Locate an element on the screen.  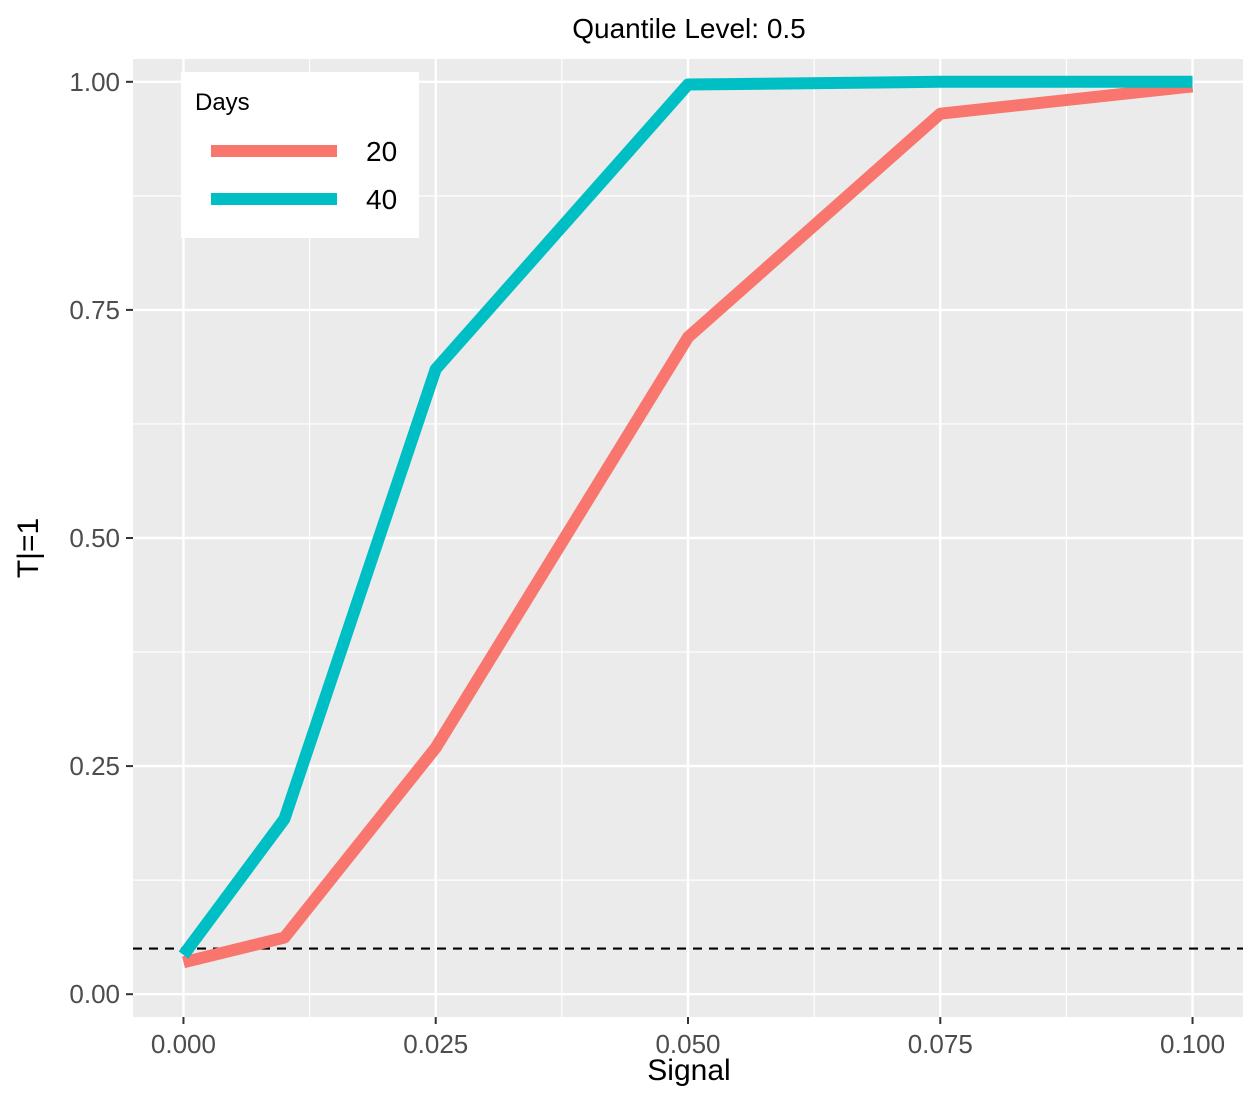
y-tick-label: 1.00 is located at coordinates (94, 82).